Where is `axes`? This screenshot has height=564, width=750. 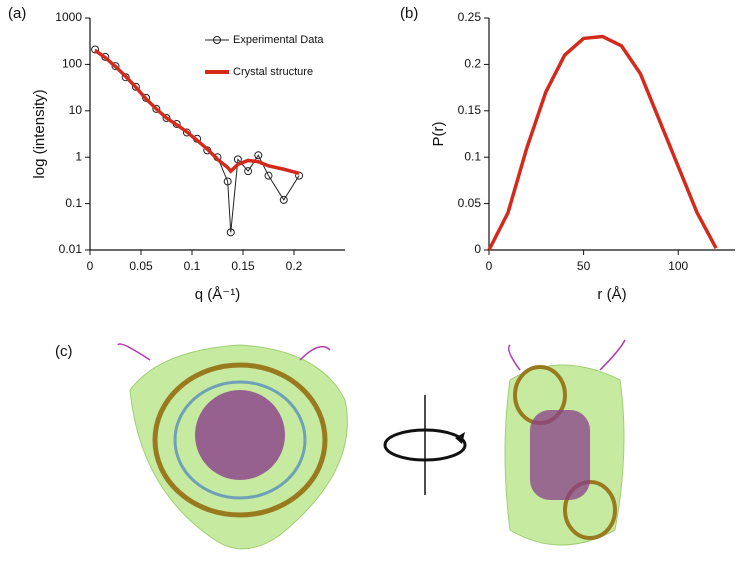
axes is located at coordinates (217, 134).